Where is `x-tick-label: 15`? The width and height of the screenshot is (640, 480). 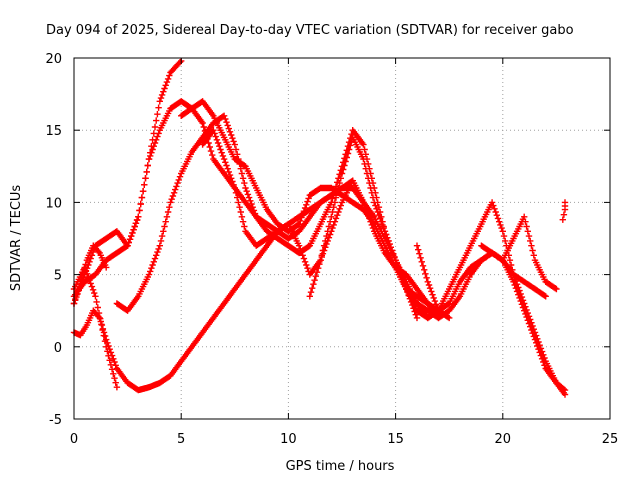
x-tick-label: 15 is located at coordinates (395, 439).